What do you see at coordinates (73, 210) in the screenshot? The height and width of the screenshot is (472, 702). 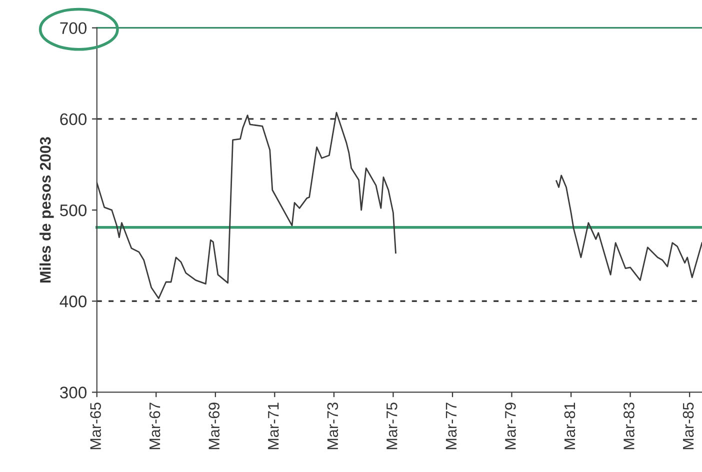 I see `y-tick-label: 500` at bounding box center [73, 210].